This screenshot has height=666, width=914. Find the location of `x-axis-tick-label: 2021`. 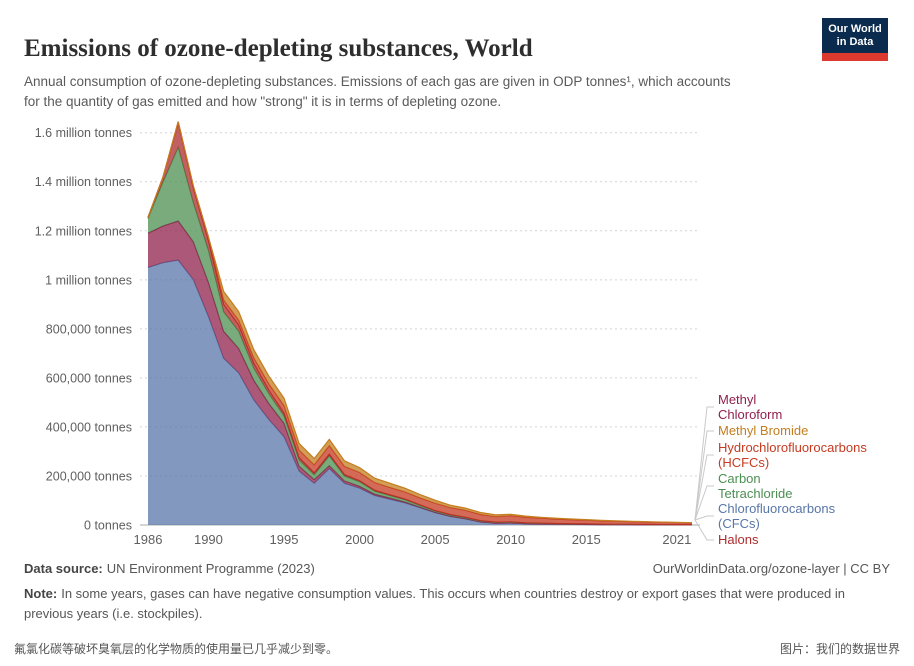

x-axis-tick-label: 2021 is located at coordinates (676, 539).